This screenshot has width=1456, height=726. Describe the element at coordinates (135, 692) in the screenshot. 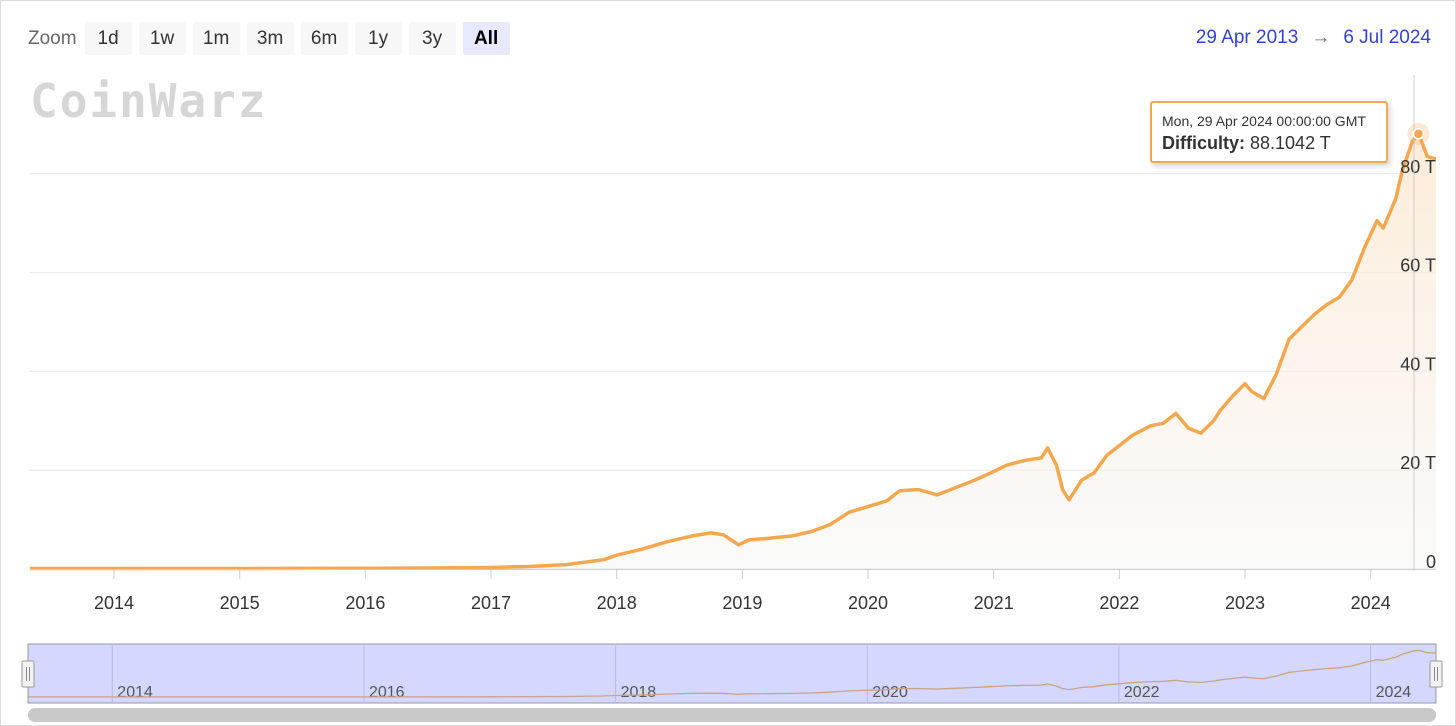

I see `navigator-tick-label: 2014` at that location.